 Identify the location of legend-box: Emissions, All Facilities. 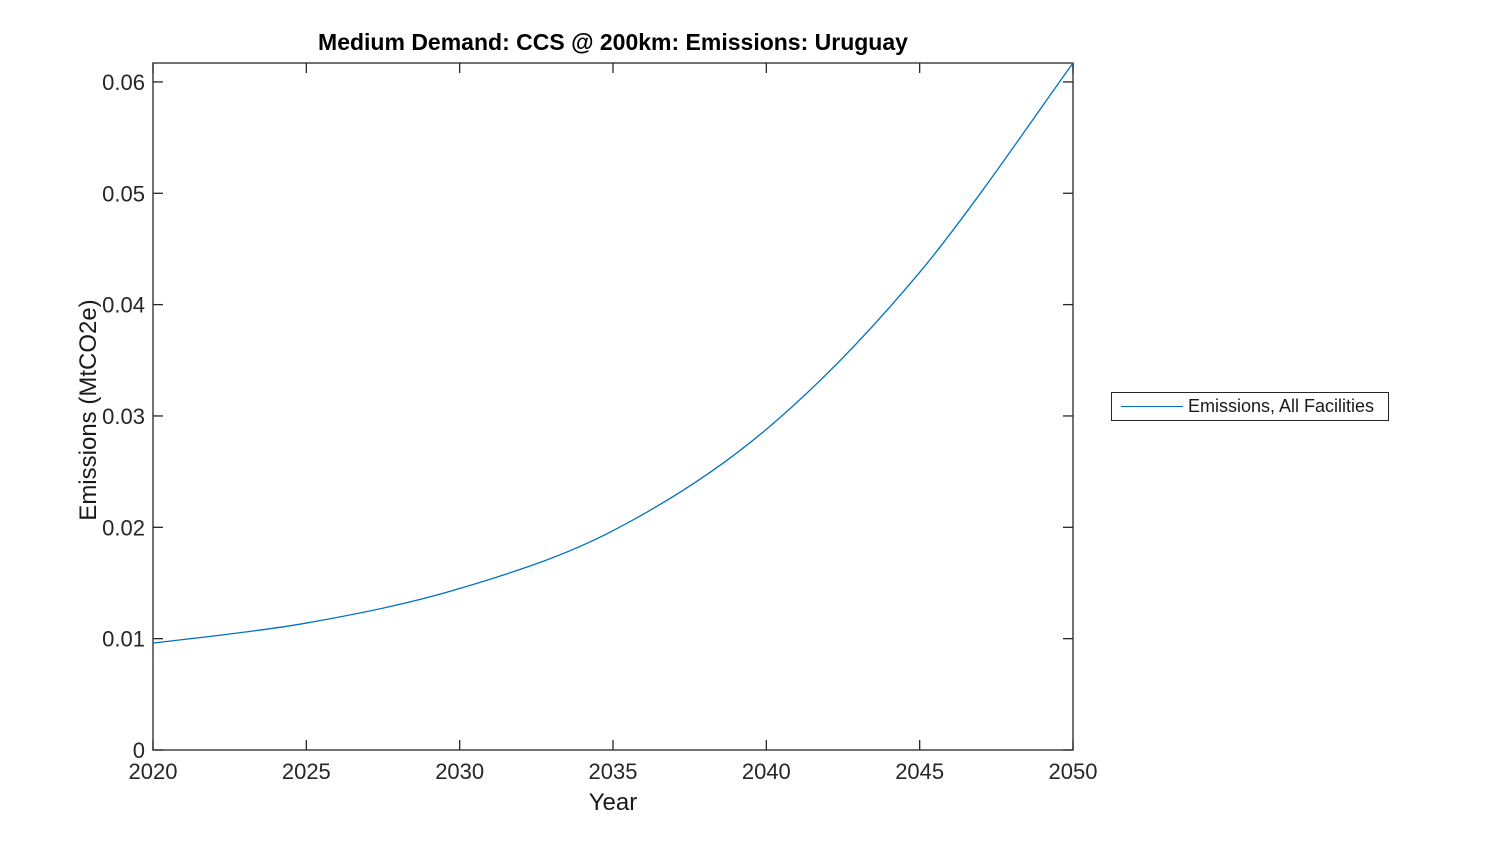
(1250, 406).